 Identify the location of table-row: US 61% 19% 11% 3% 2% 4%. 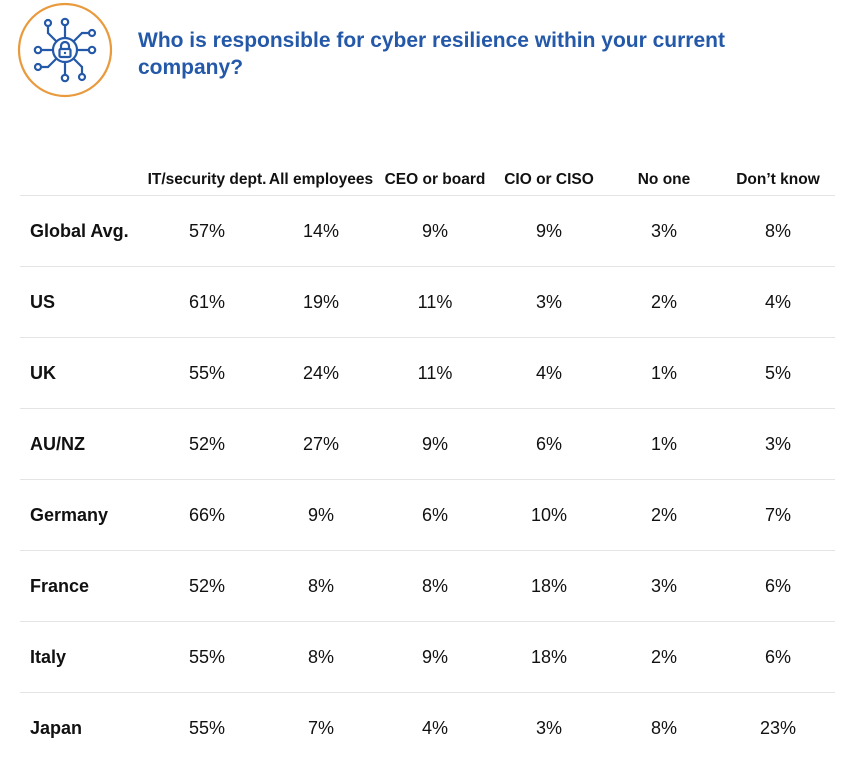
(427, 302).